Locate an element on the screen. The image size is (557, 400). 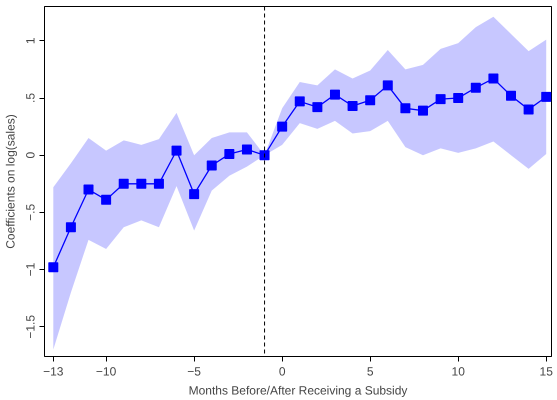
x-tick-label: 5 is located at coordinates (370, 371).